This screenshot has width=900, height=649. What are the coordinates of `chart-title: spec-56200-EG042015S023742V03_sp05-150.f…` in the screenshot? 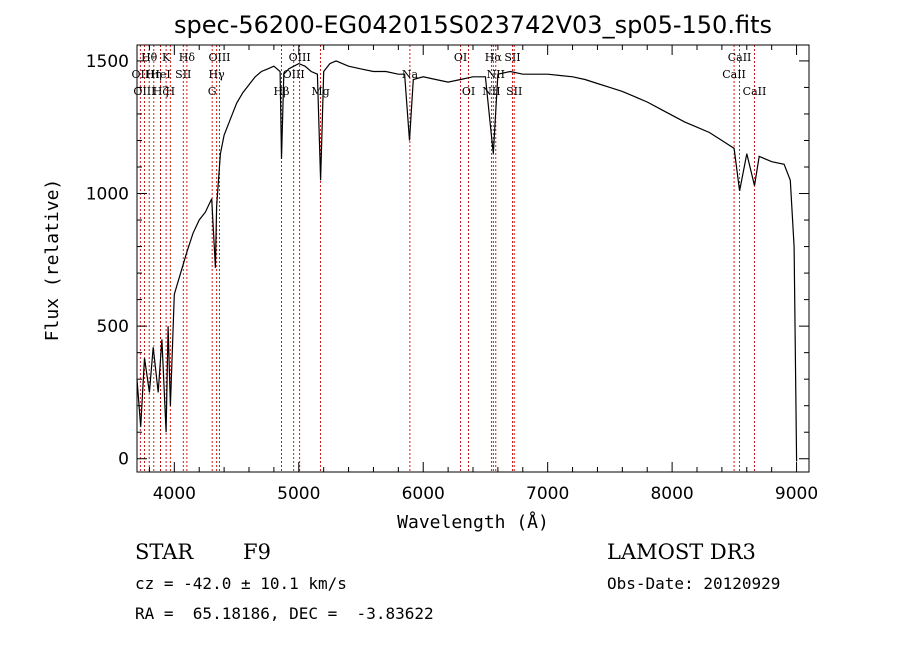 It's located at (473, 25).